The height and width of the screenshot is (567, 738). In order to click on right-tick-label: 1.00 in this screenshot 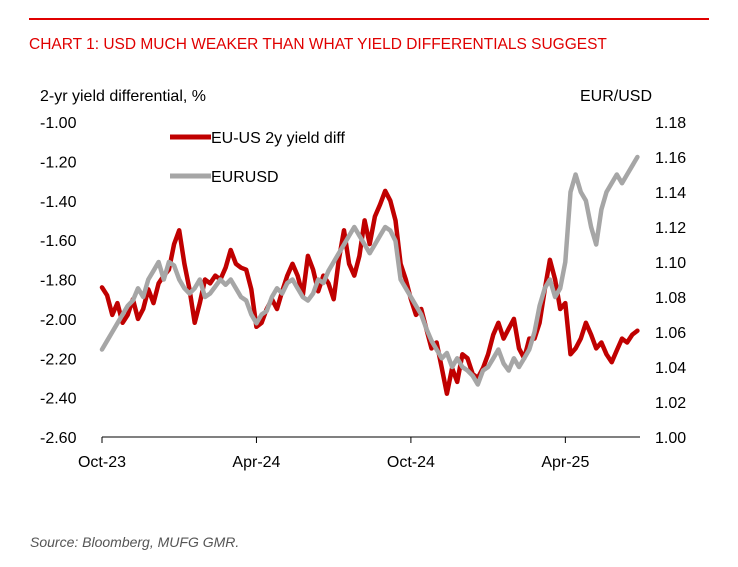, I will do `click(670, 438)`.